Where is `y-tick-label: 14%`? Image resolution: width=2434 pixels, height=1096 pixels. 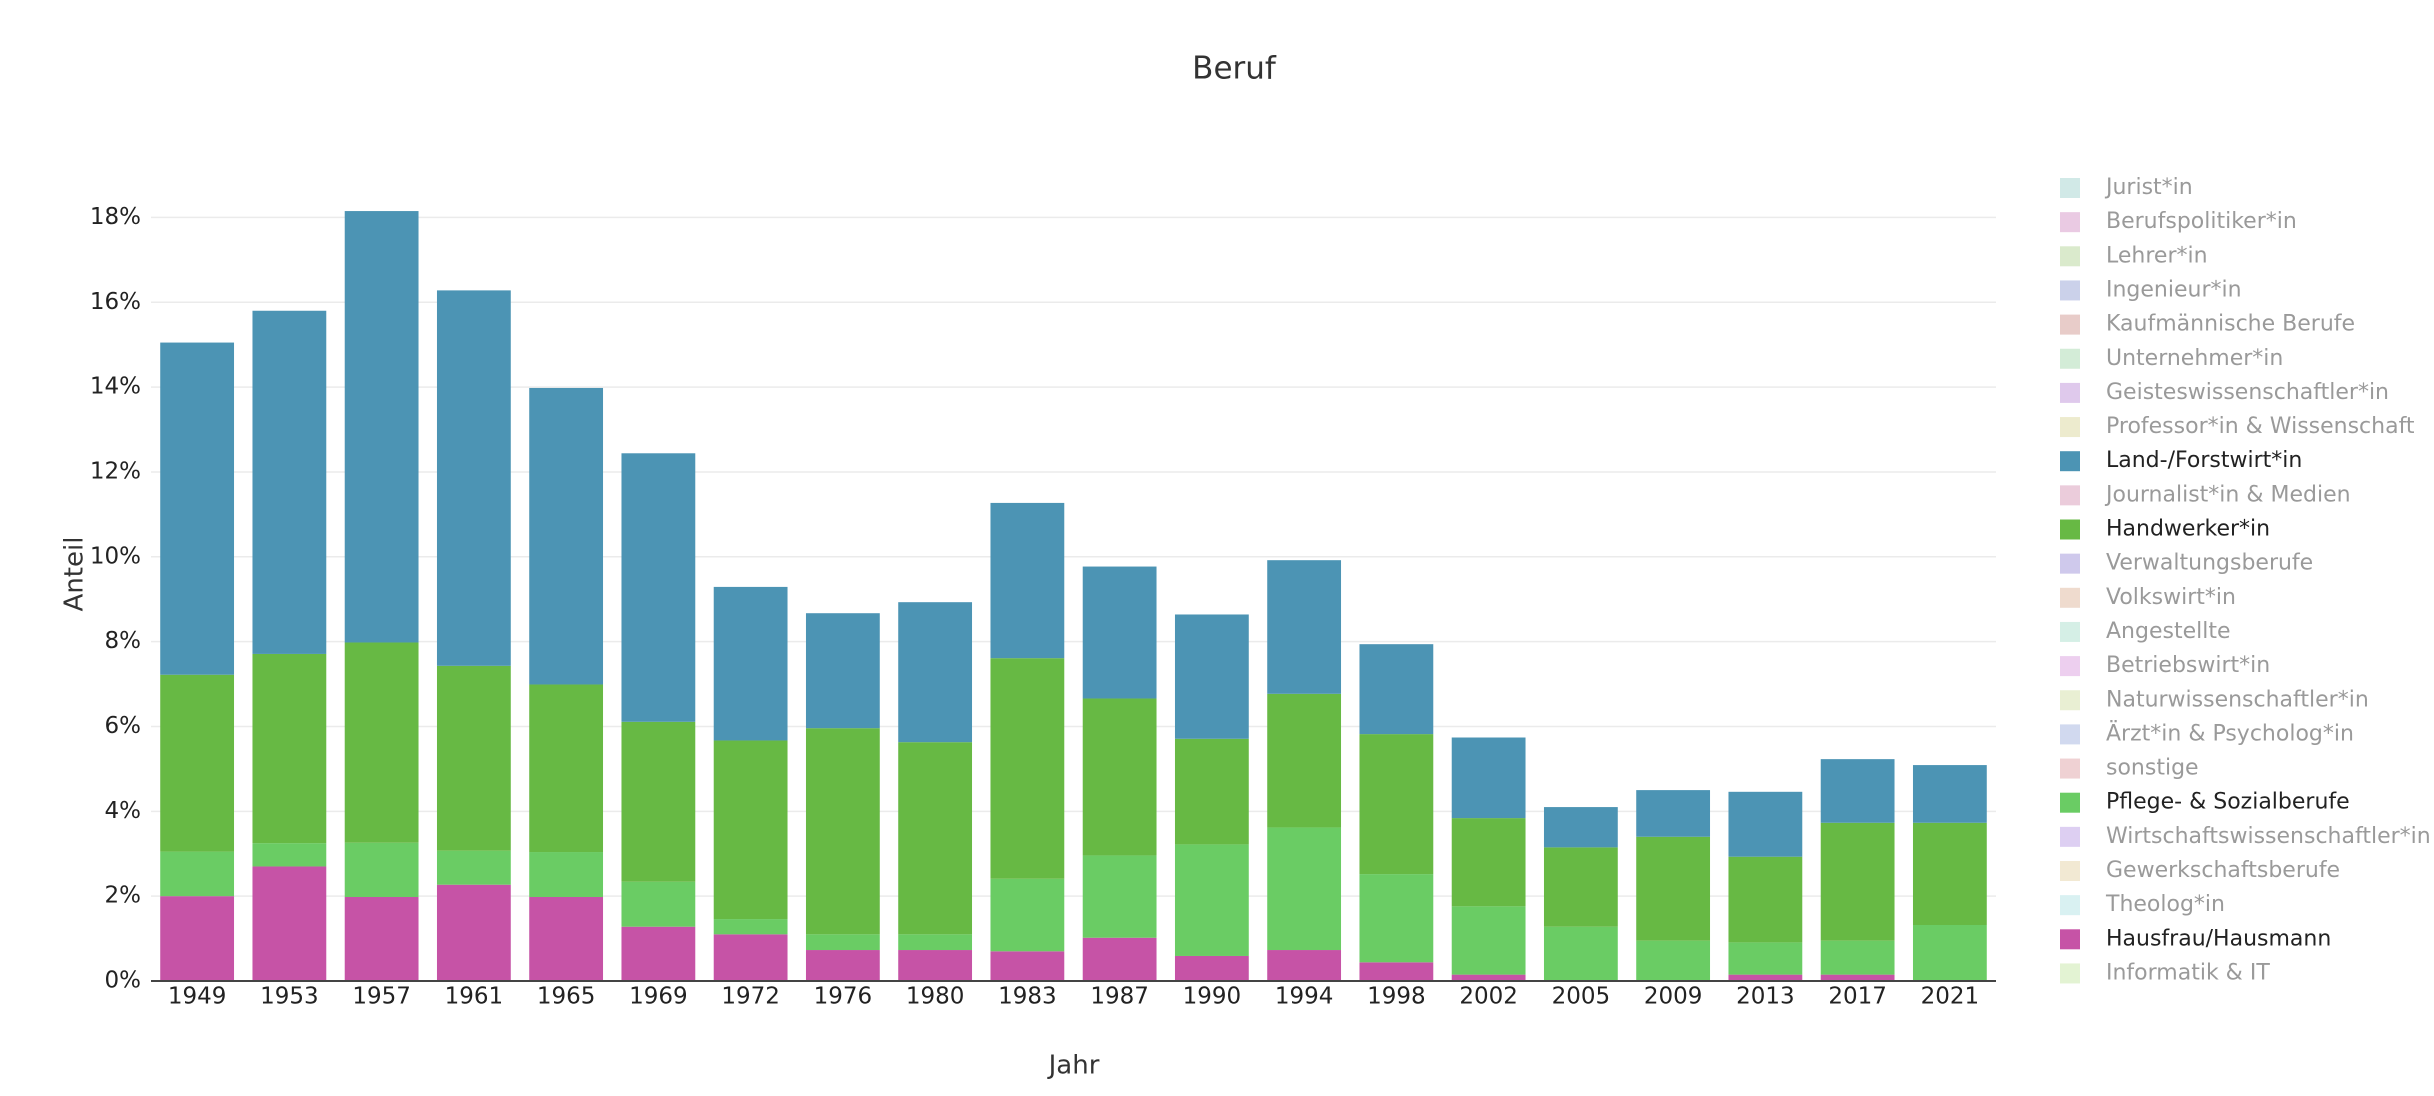 y-tick-label: 14% is located at coordinates (115, 387).